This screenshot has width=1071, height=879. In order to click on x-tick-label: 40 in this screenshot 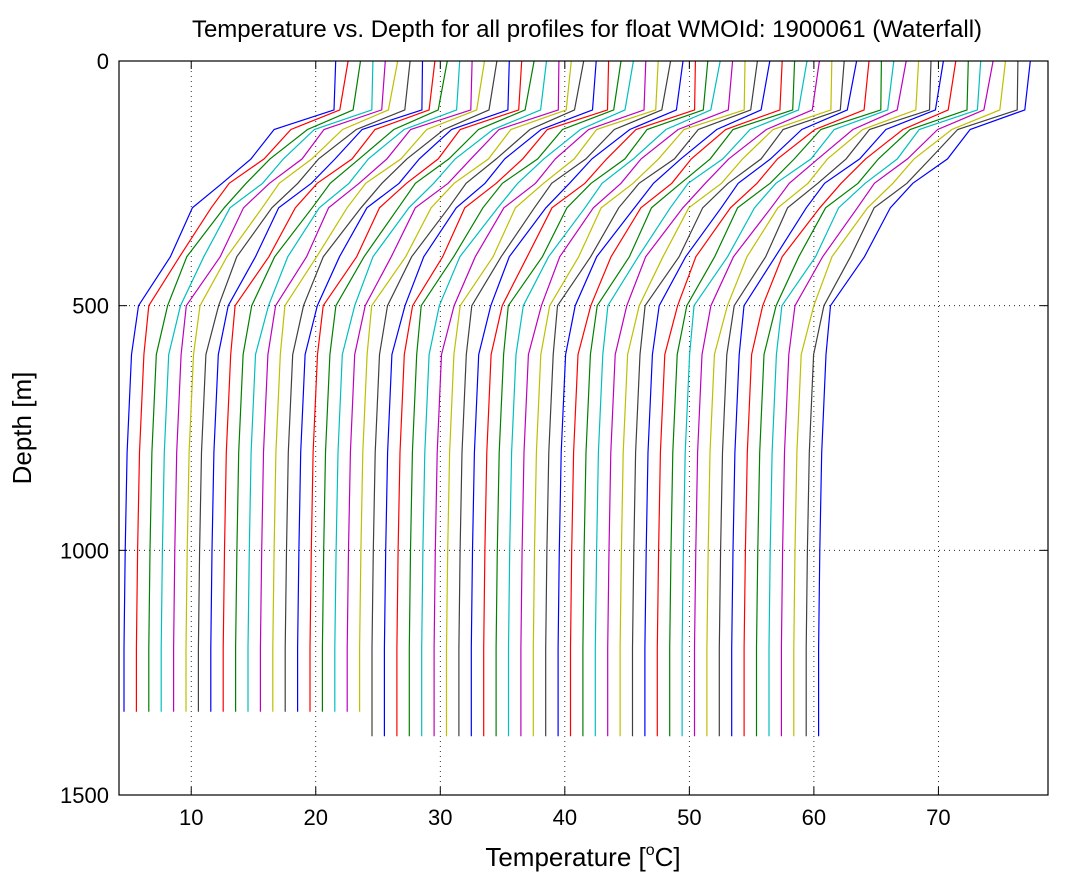, I will do `click(565, 817)`.